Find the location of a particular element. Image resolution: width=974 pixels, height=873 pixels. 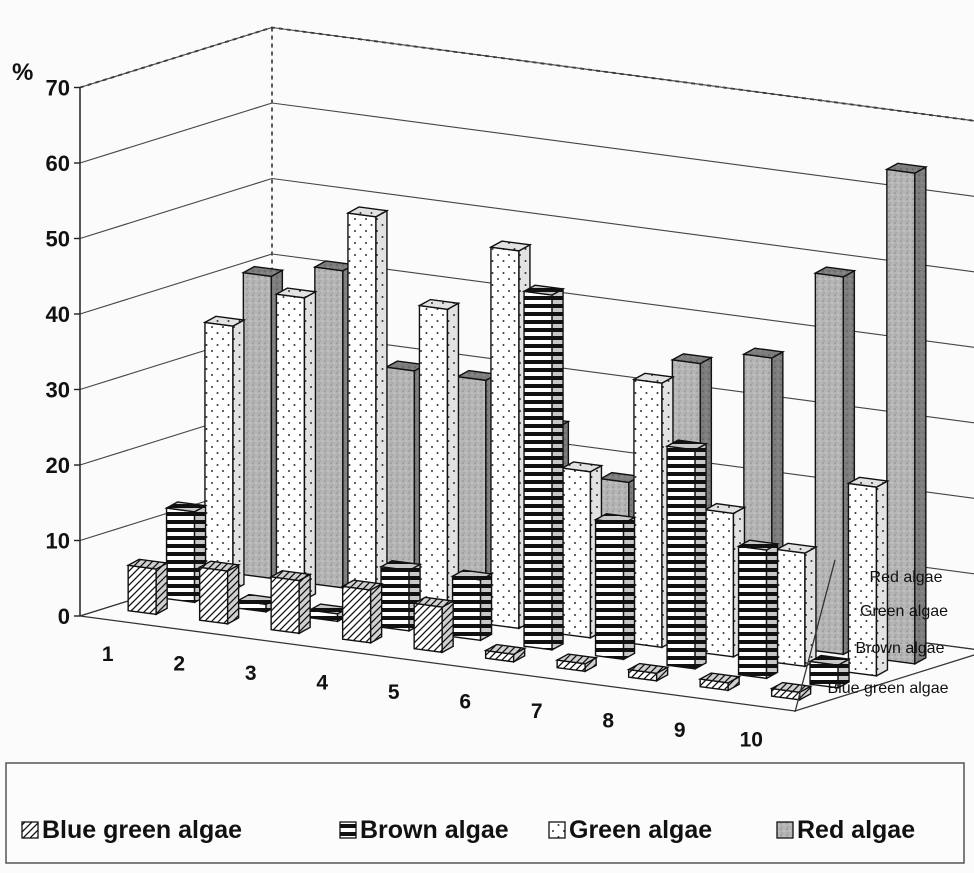

legend-item: Green algae is located at coordinates (630, 830).